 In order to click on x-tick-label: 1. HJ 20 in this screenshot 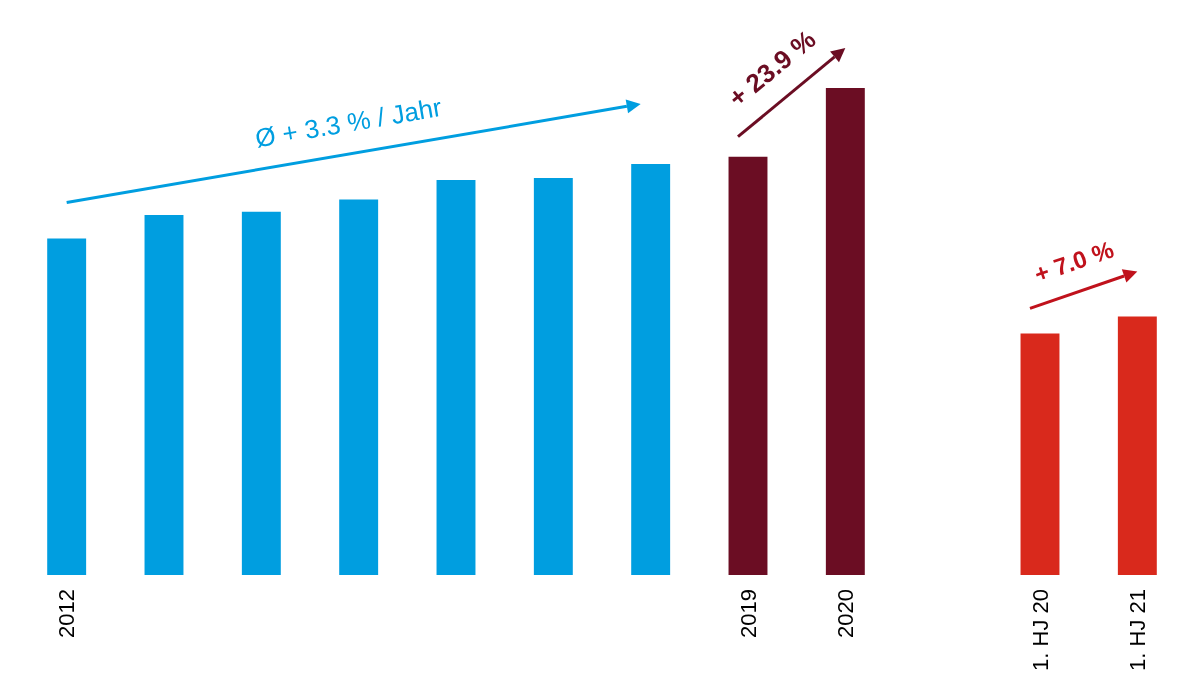, I will do `click(1040, 630)`.